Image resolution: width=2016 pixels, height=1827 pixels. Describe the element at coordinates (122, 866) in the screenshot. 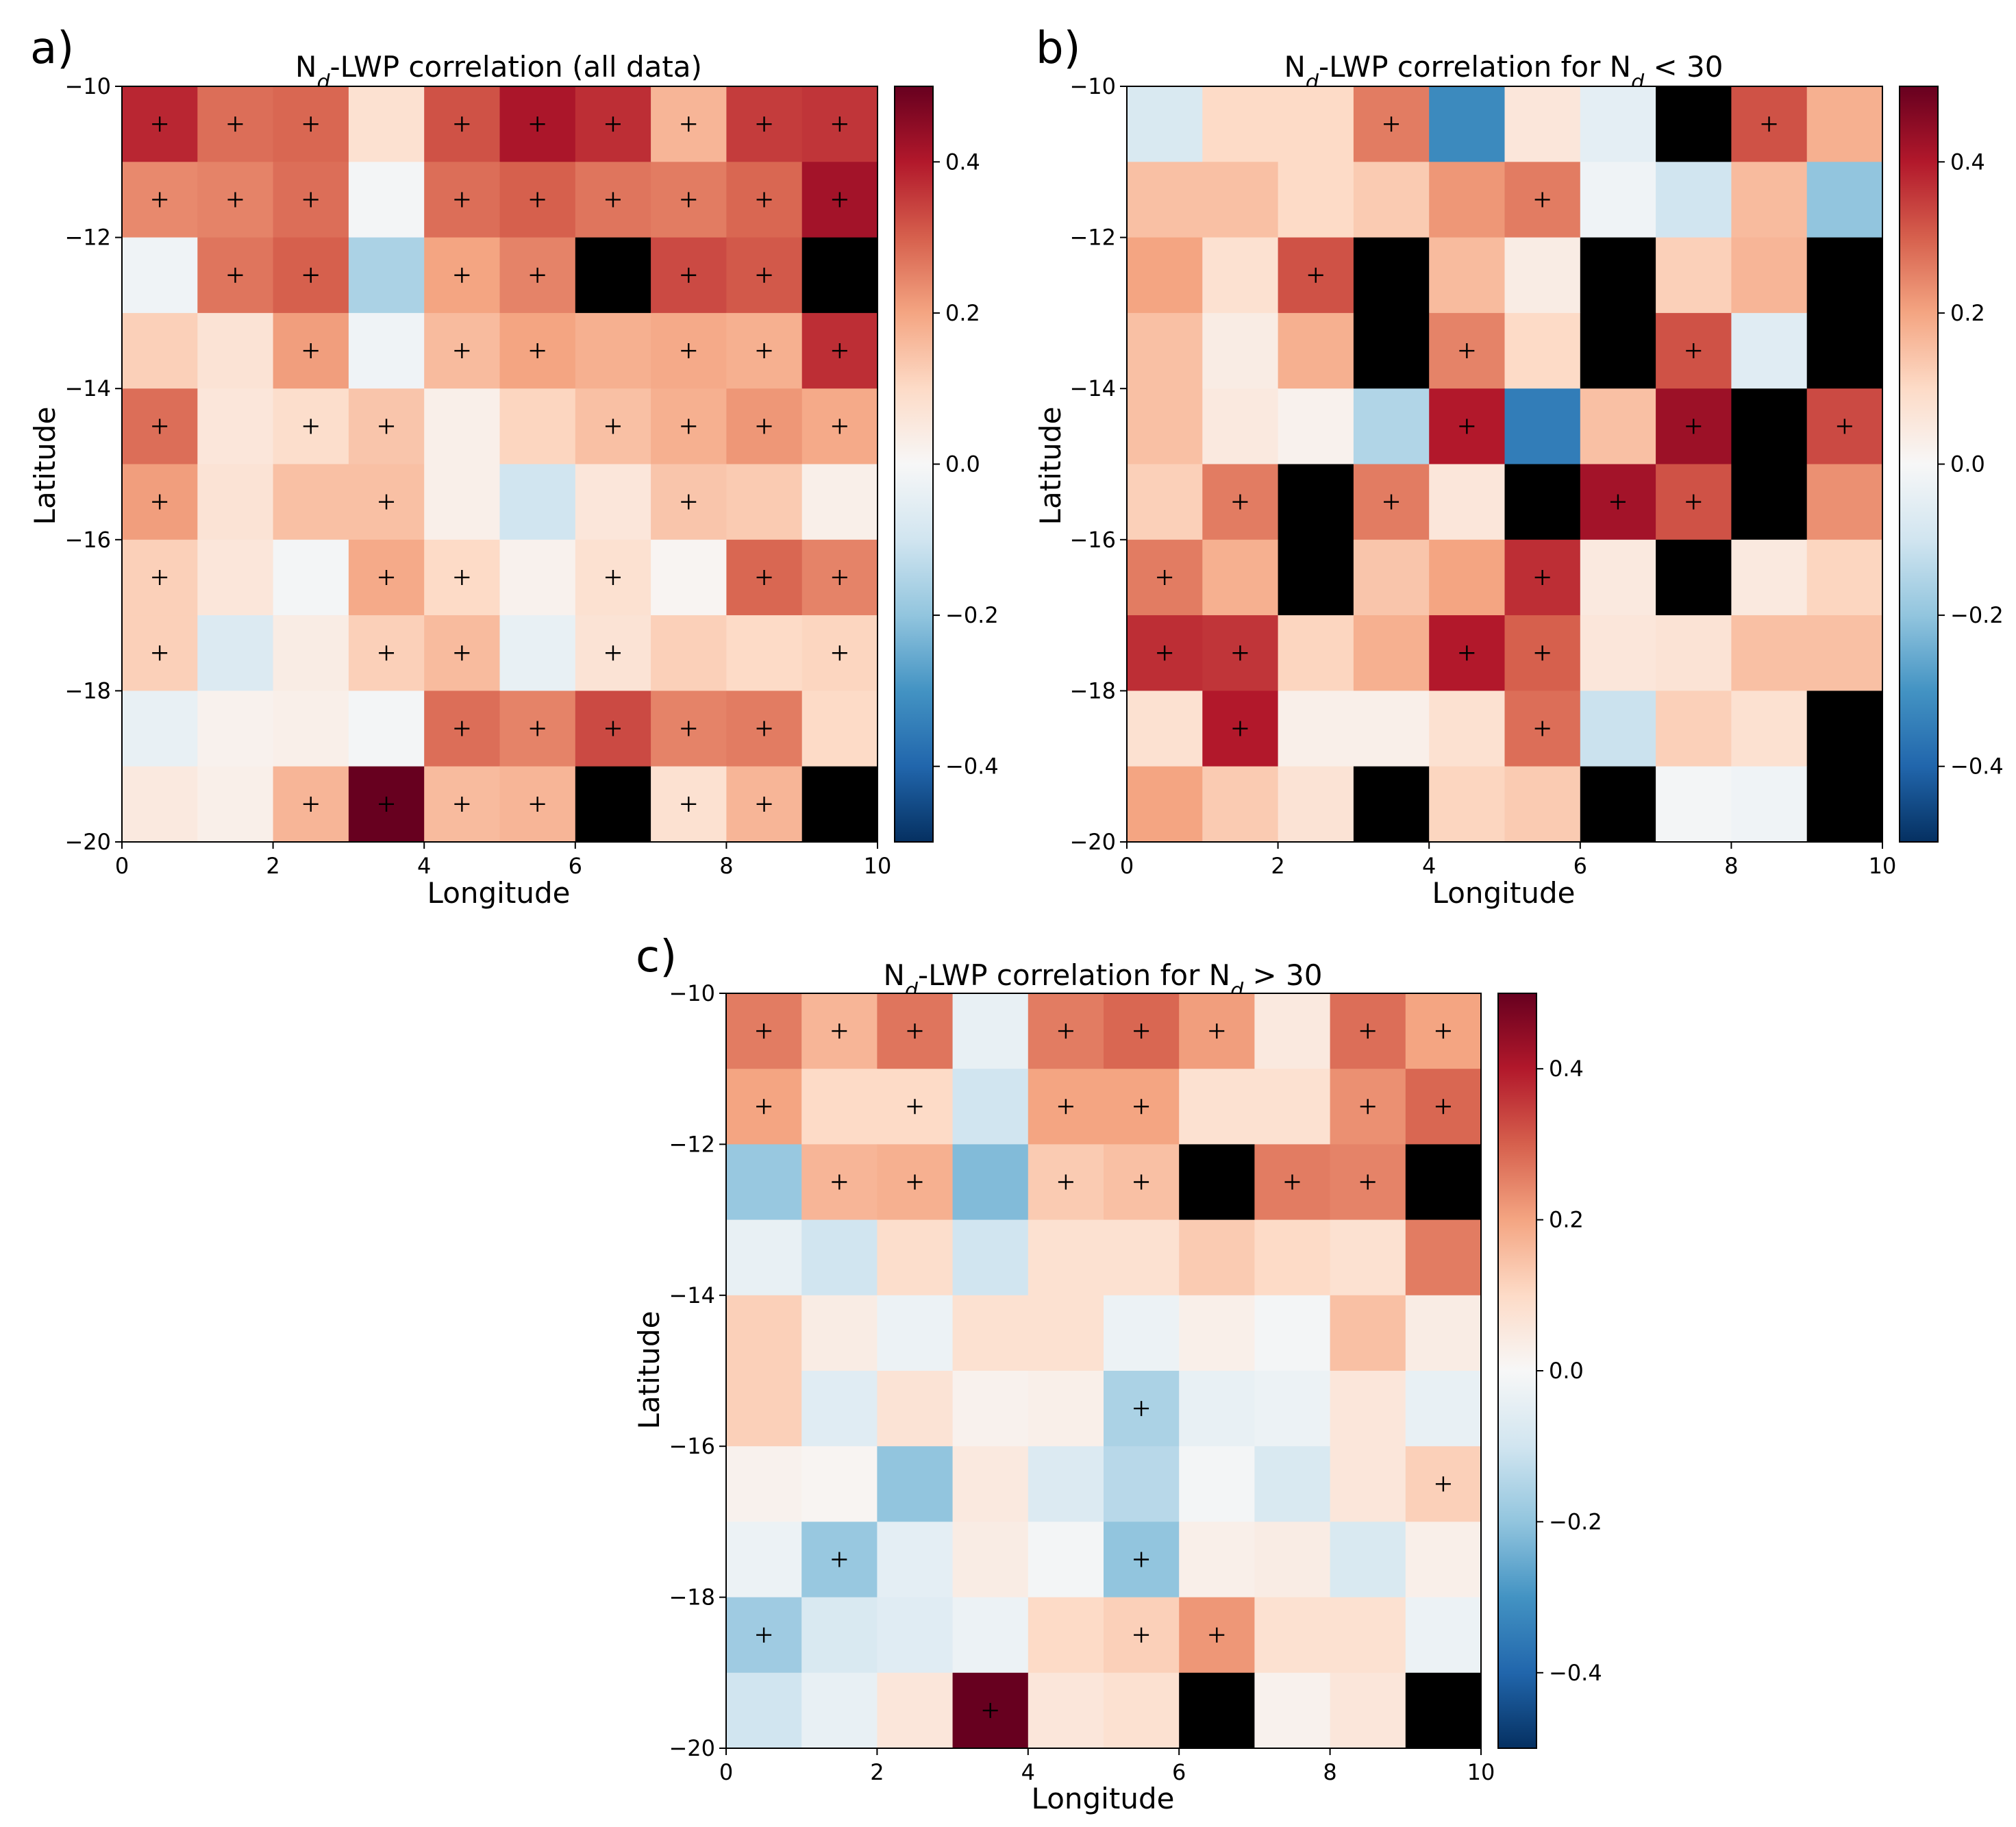

I see `x-tick-label: 0` at that location.